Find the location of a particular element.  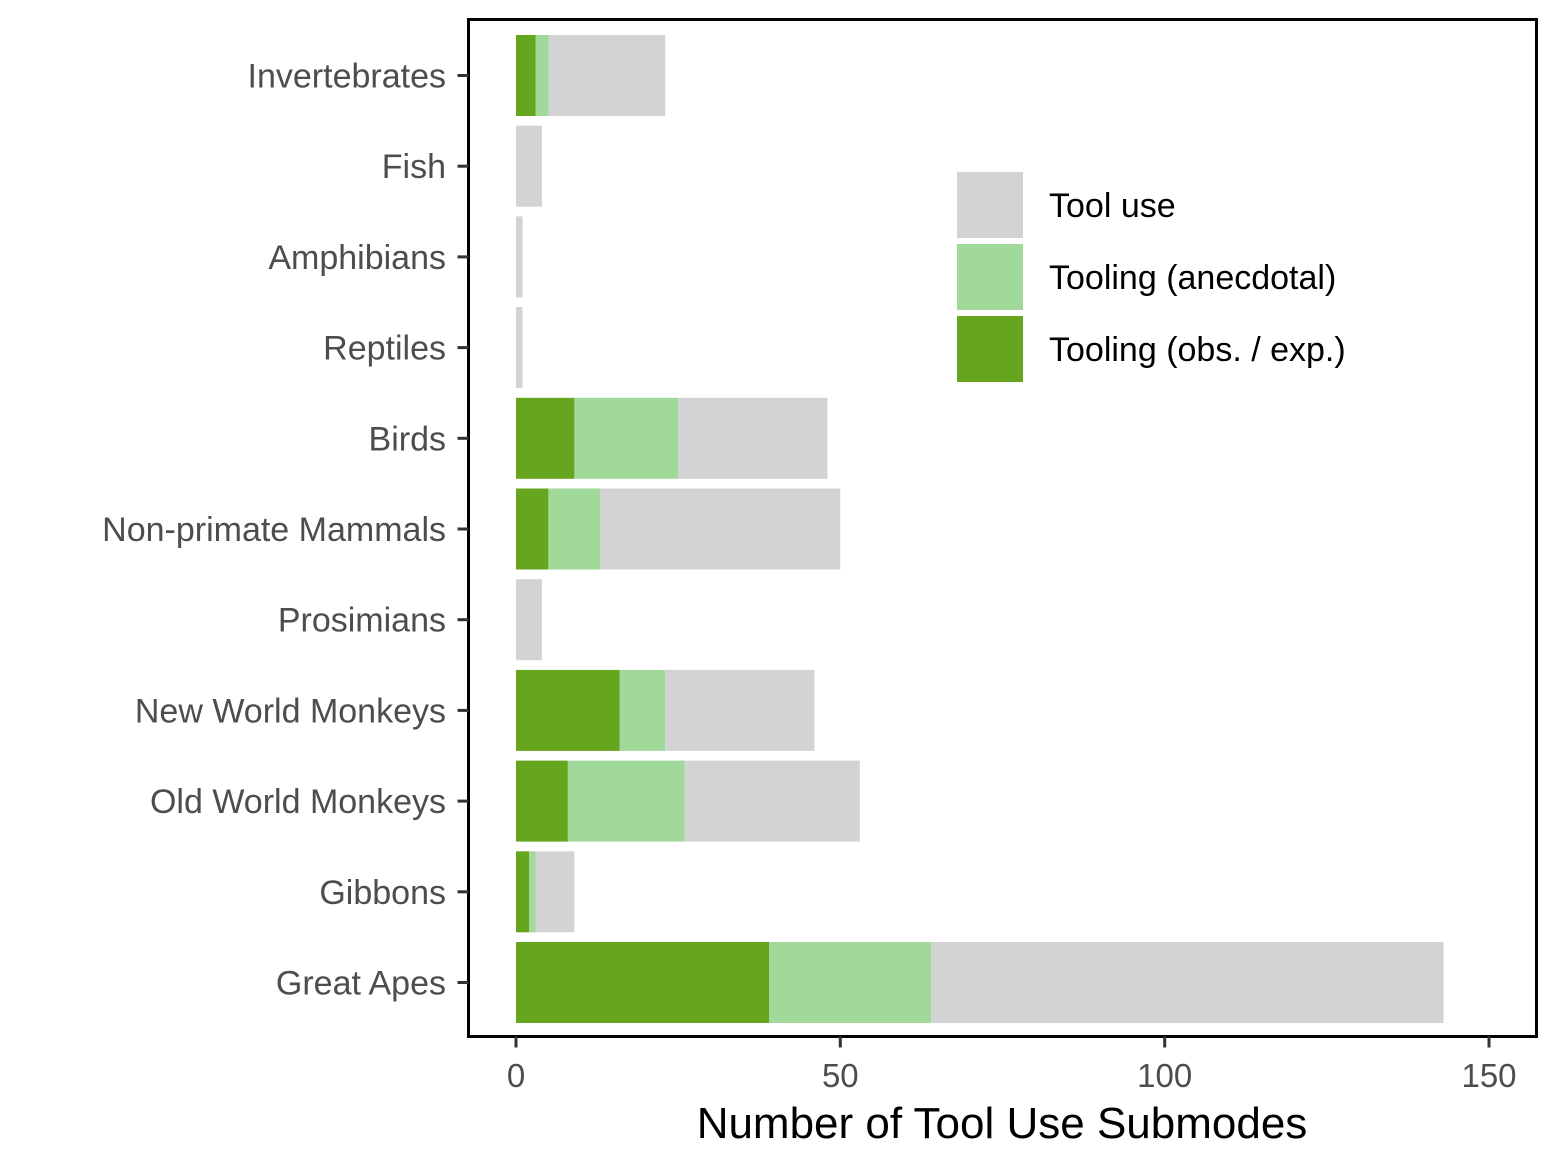

bar-tooling-anecdotal-great-apes is located at coordinates (850, 982).